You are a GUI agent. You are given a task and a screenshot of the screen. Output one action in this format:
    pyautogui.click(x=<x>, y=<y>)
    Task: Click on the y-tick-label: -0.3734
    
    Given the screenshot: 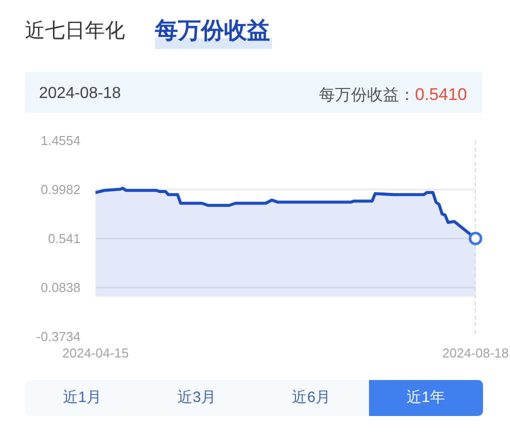 What is the action you would take?
    pyautogui.click(x=58, y=336)
    